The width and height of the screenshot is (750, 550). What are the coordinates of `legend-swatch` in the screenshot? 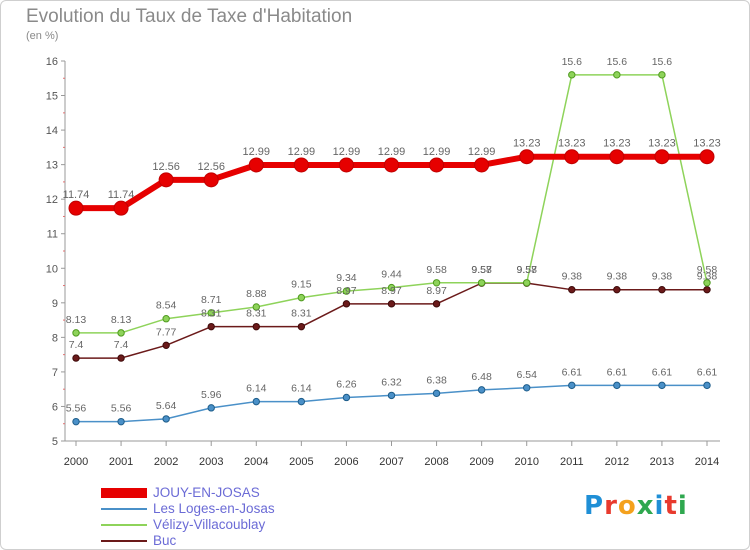 It's located at (124, 525).